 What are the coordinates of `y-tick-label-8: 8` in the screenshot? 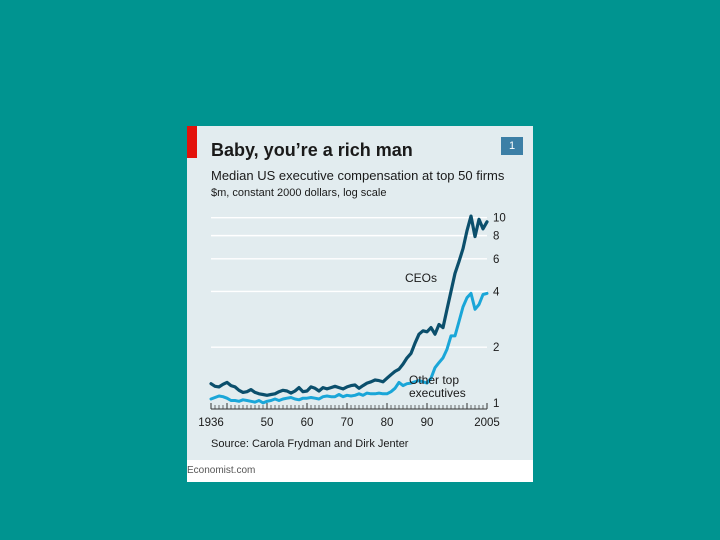 It's located at (496, 237).